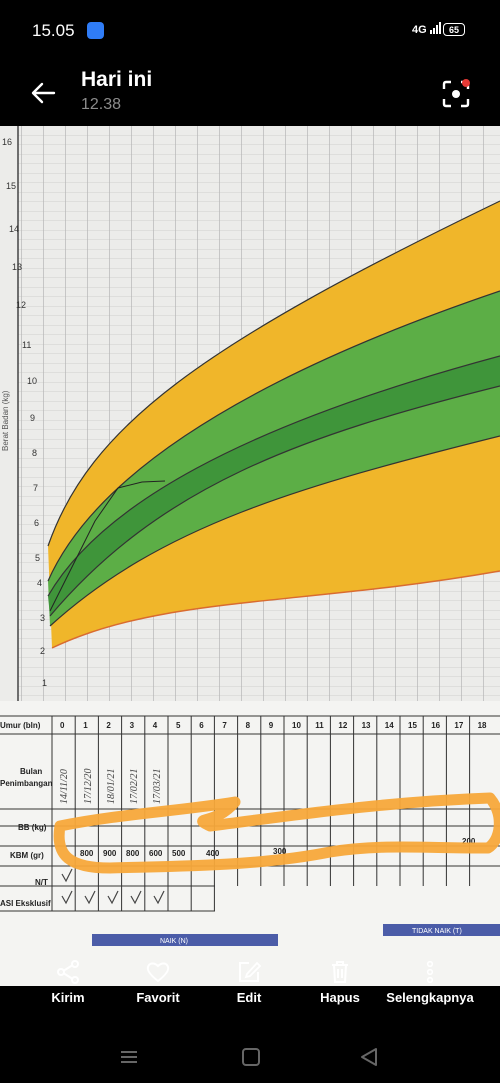 The image size is (500, 1083). What do you see at coordinates (111, 786) in the screenshot?
I see `date-entry: 18/01/21` at bounding box center [111, 786].